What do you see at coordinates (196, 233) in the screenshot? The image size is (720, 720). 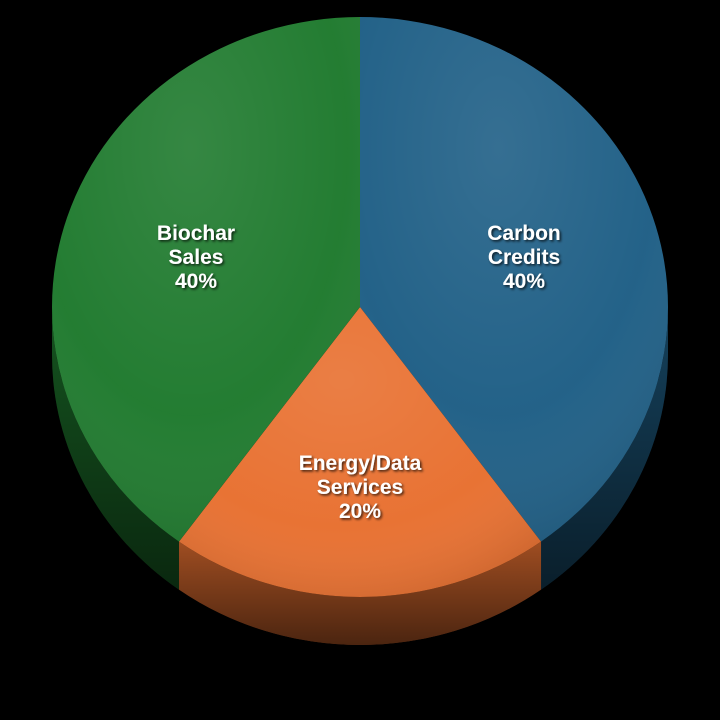 I see `pie-slice-name-line: Biochar` at bounding box center [196, 233].